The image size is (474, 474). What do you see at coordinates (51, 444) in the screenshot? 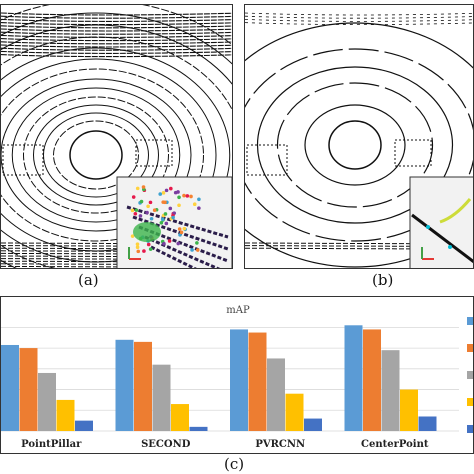
I see `category-label: PointPillar` at bounding box center [51, 444].